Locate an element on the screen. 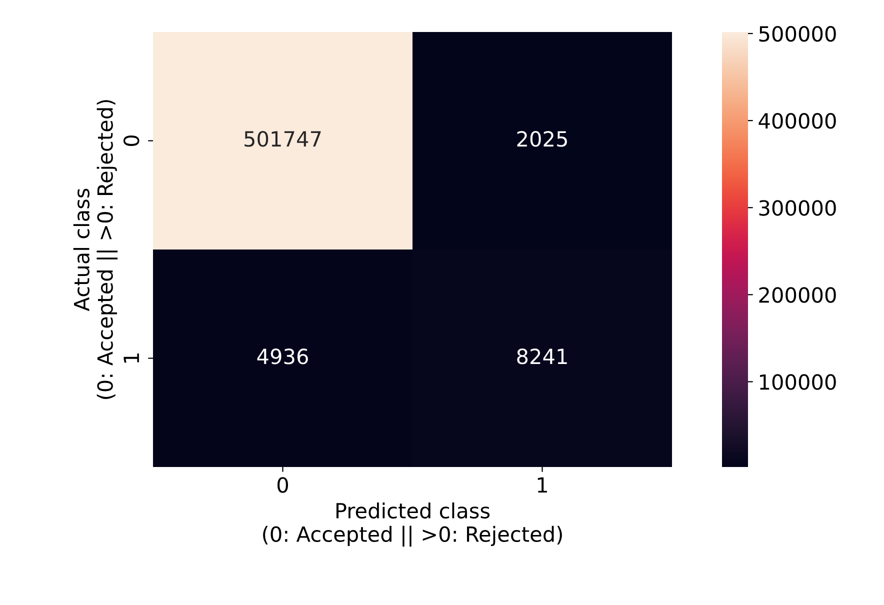 This screenshot has height=605, width=884. y-axis-title: Actual class (0: Accepted || >0: Rejected) is located at coordinates (95, 249).